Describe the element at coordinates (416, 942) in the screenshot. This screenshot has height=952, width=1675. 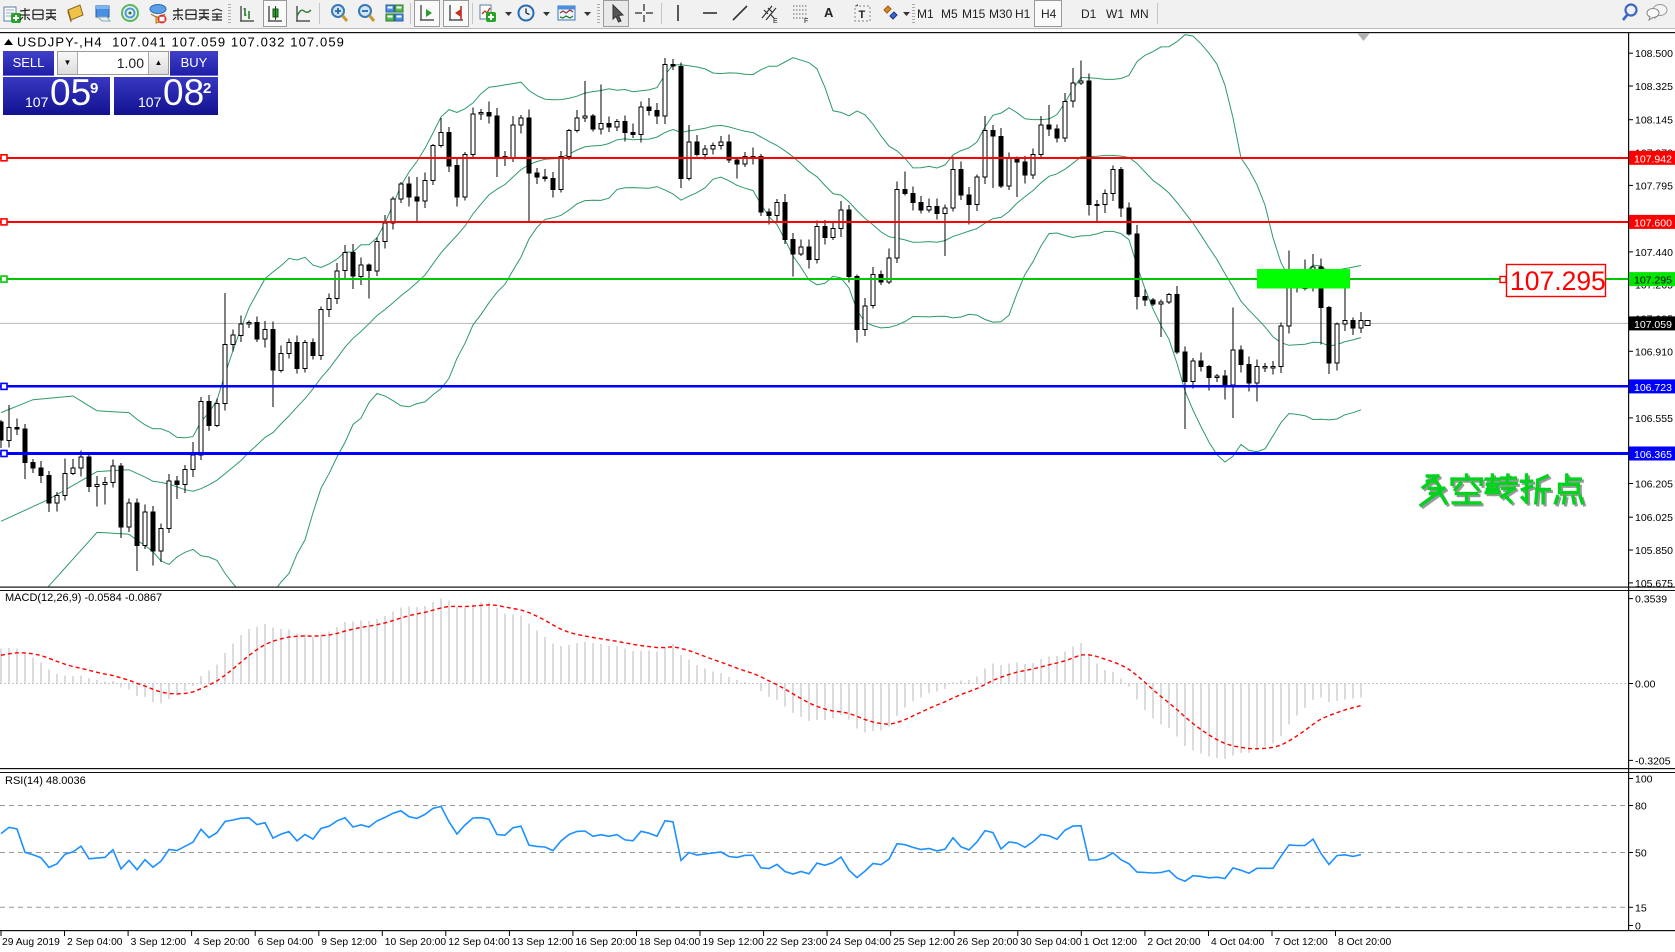
I see `svg-text: 10 Sep 20:00` at that location.